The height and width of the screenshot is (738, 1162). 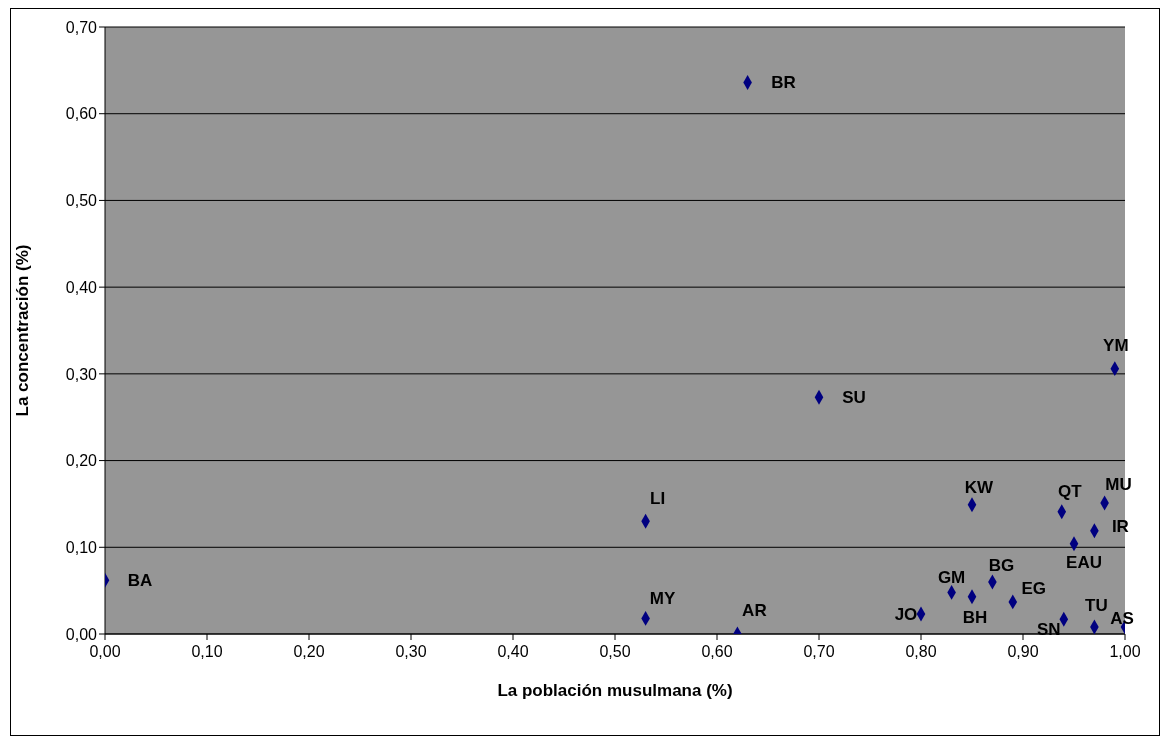 What do you see at coordinates (81, 27) in the screenshot?
I see `y-tick-label: 0,70` at bounding box center [81, 27].